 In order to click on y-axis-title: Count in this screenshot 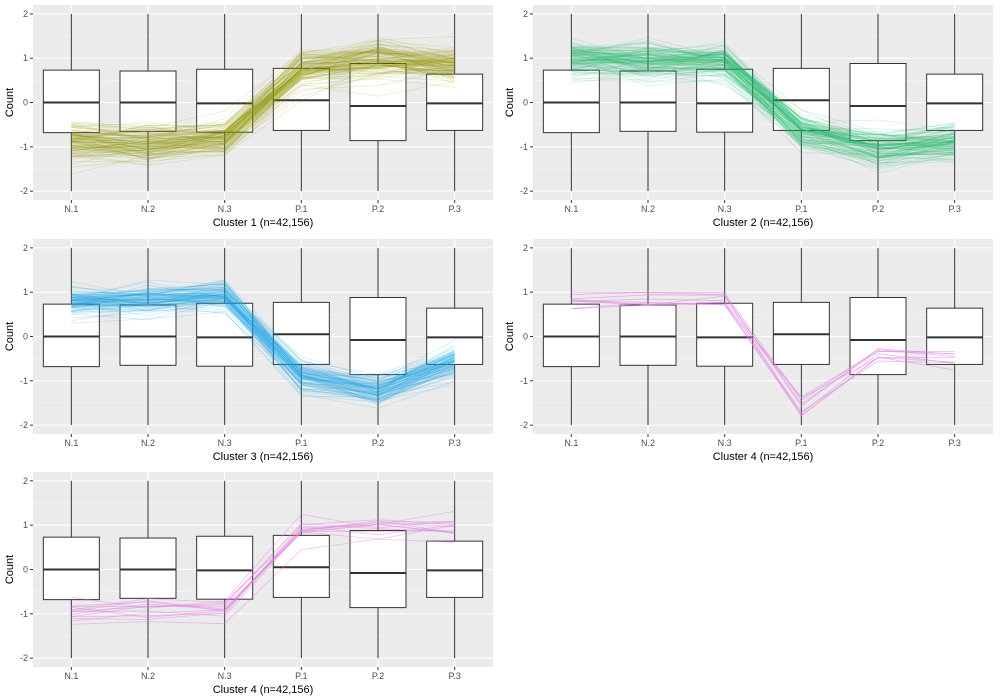, I will do `click(10, 336)`.